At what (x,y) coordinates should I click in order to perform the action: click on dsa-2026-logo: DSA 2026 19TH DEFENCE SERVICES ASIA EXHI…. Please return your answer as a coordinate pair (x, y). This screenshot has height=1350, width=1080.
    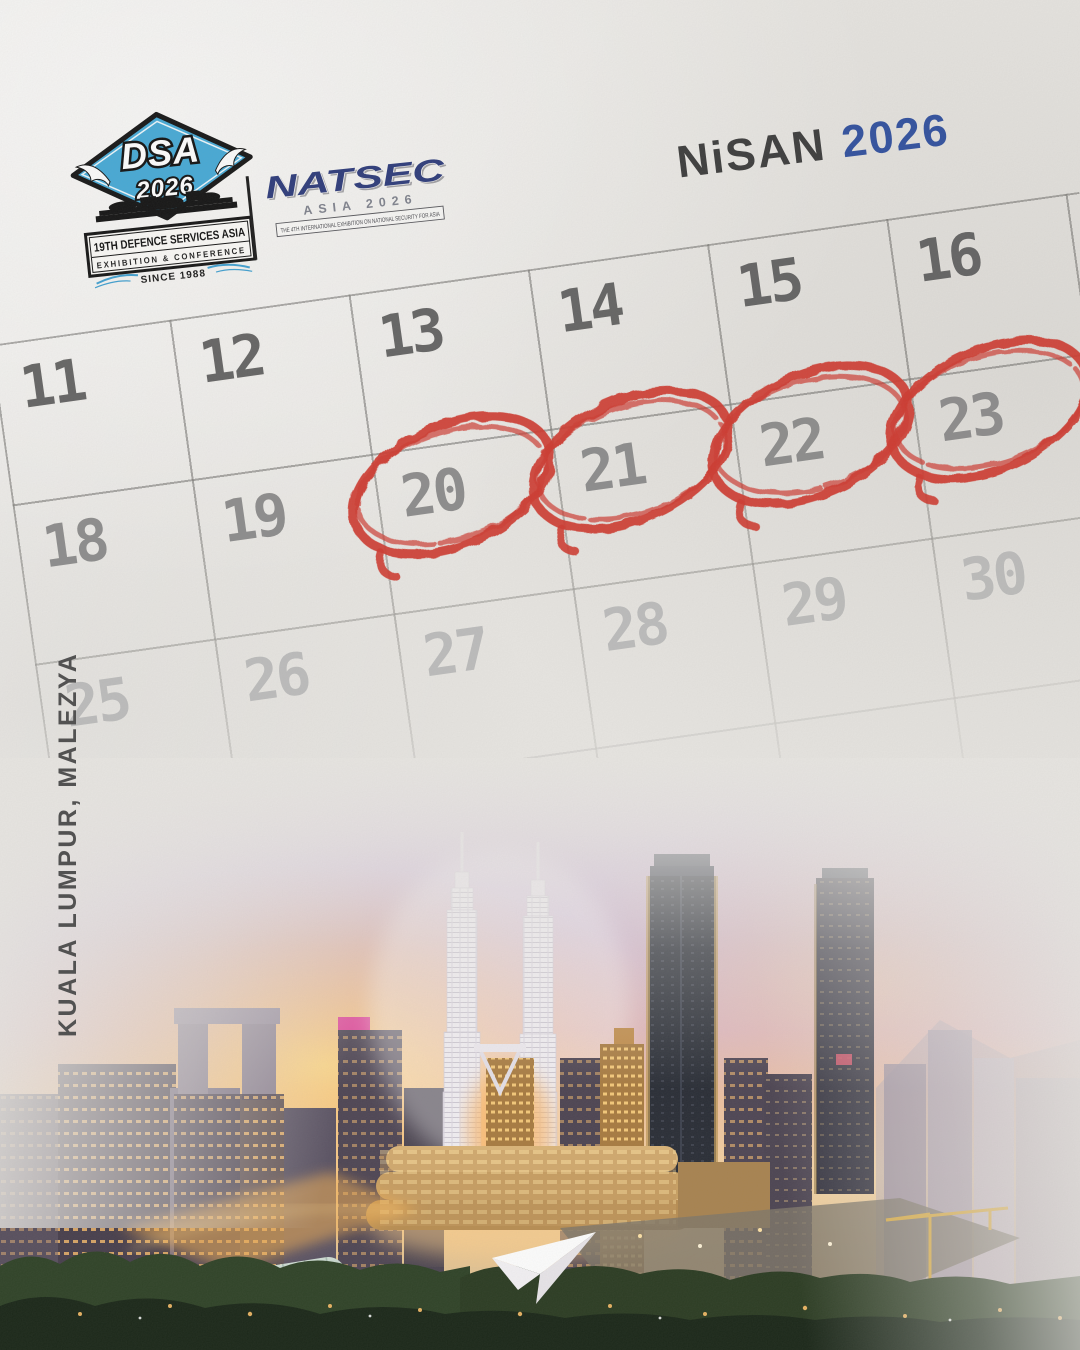
    Looking at the image, I should click on (163, 200).